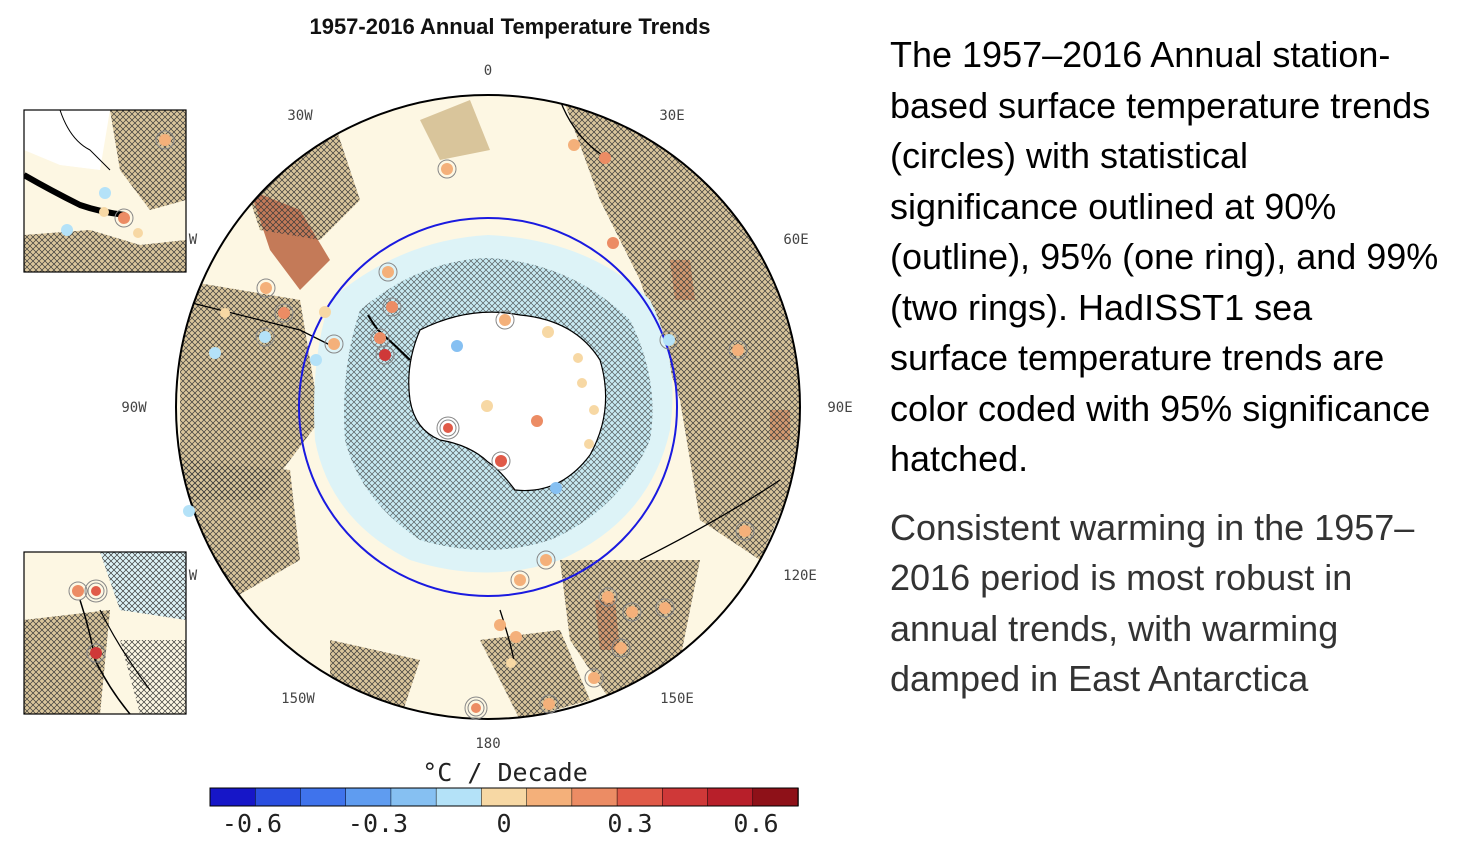 The height and width of the screenshot is (854, 1464). Describe the element at coordinates (389, 337) in the screenshot. I see `antarctic-peninsula` at that location.